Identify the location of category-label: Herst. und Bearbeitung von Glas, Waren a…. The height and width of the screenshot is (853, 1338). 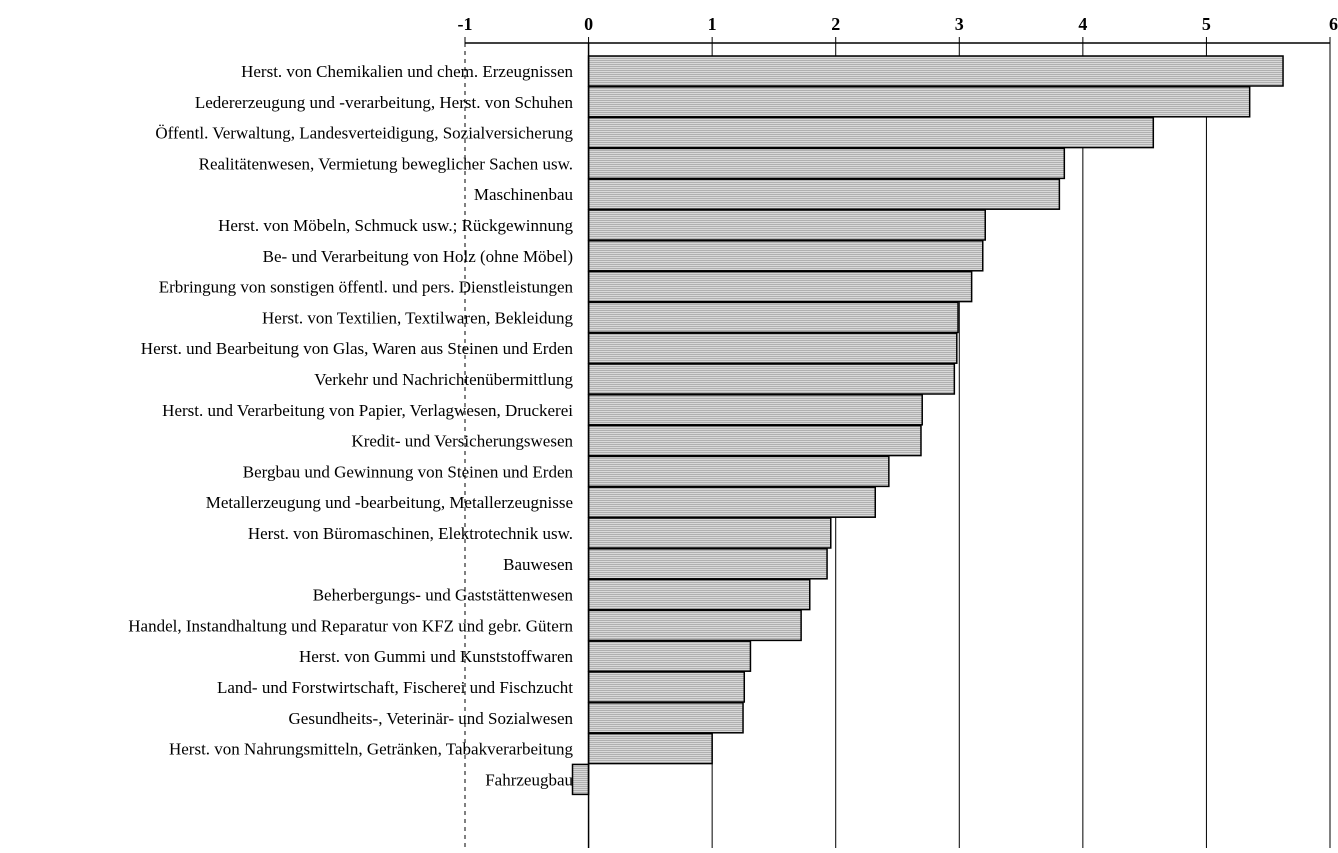
(357, 348).